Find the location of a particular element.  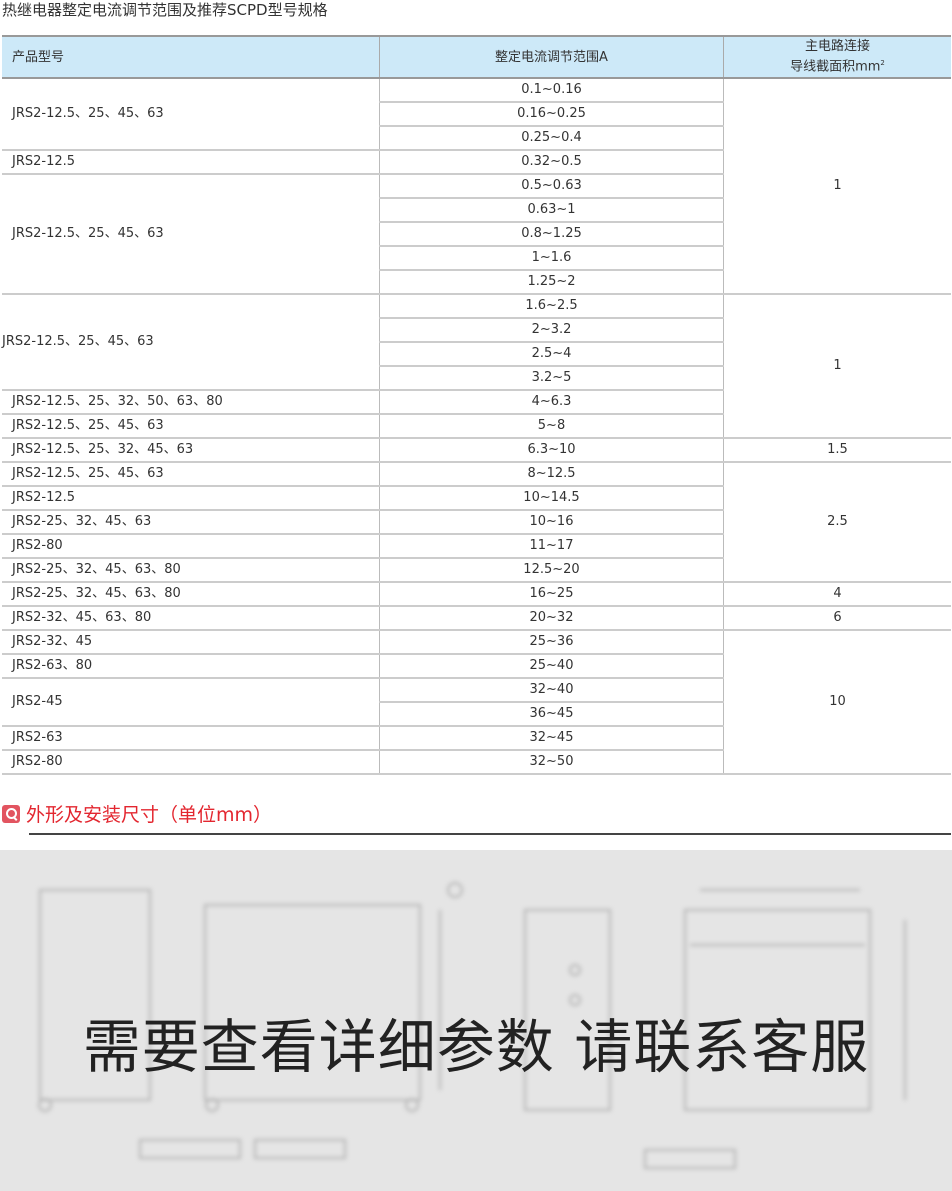

range-cell: 32~40 is located at coordinates (551, 690).